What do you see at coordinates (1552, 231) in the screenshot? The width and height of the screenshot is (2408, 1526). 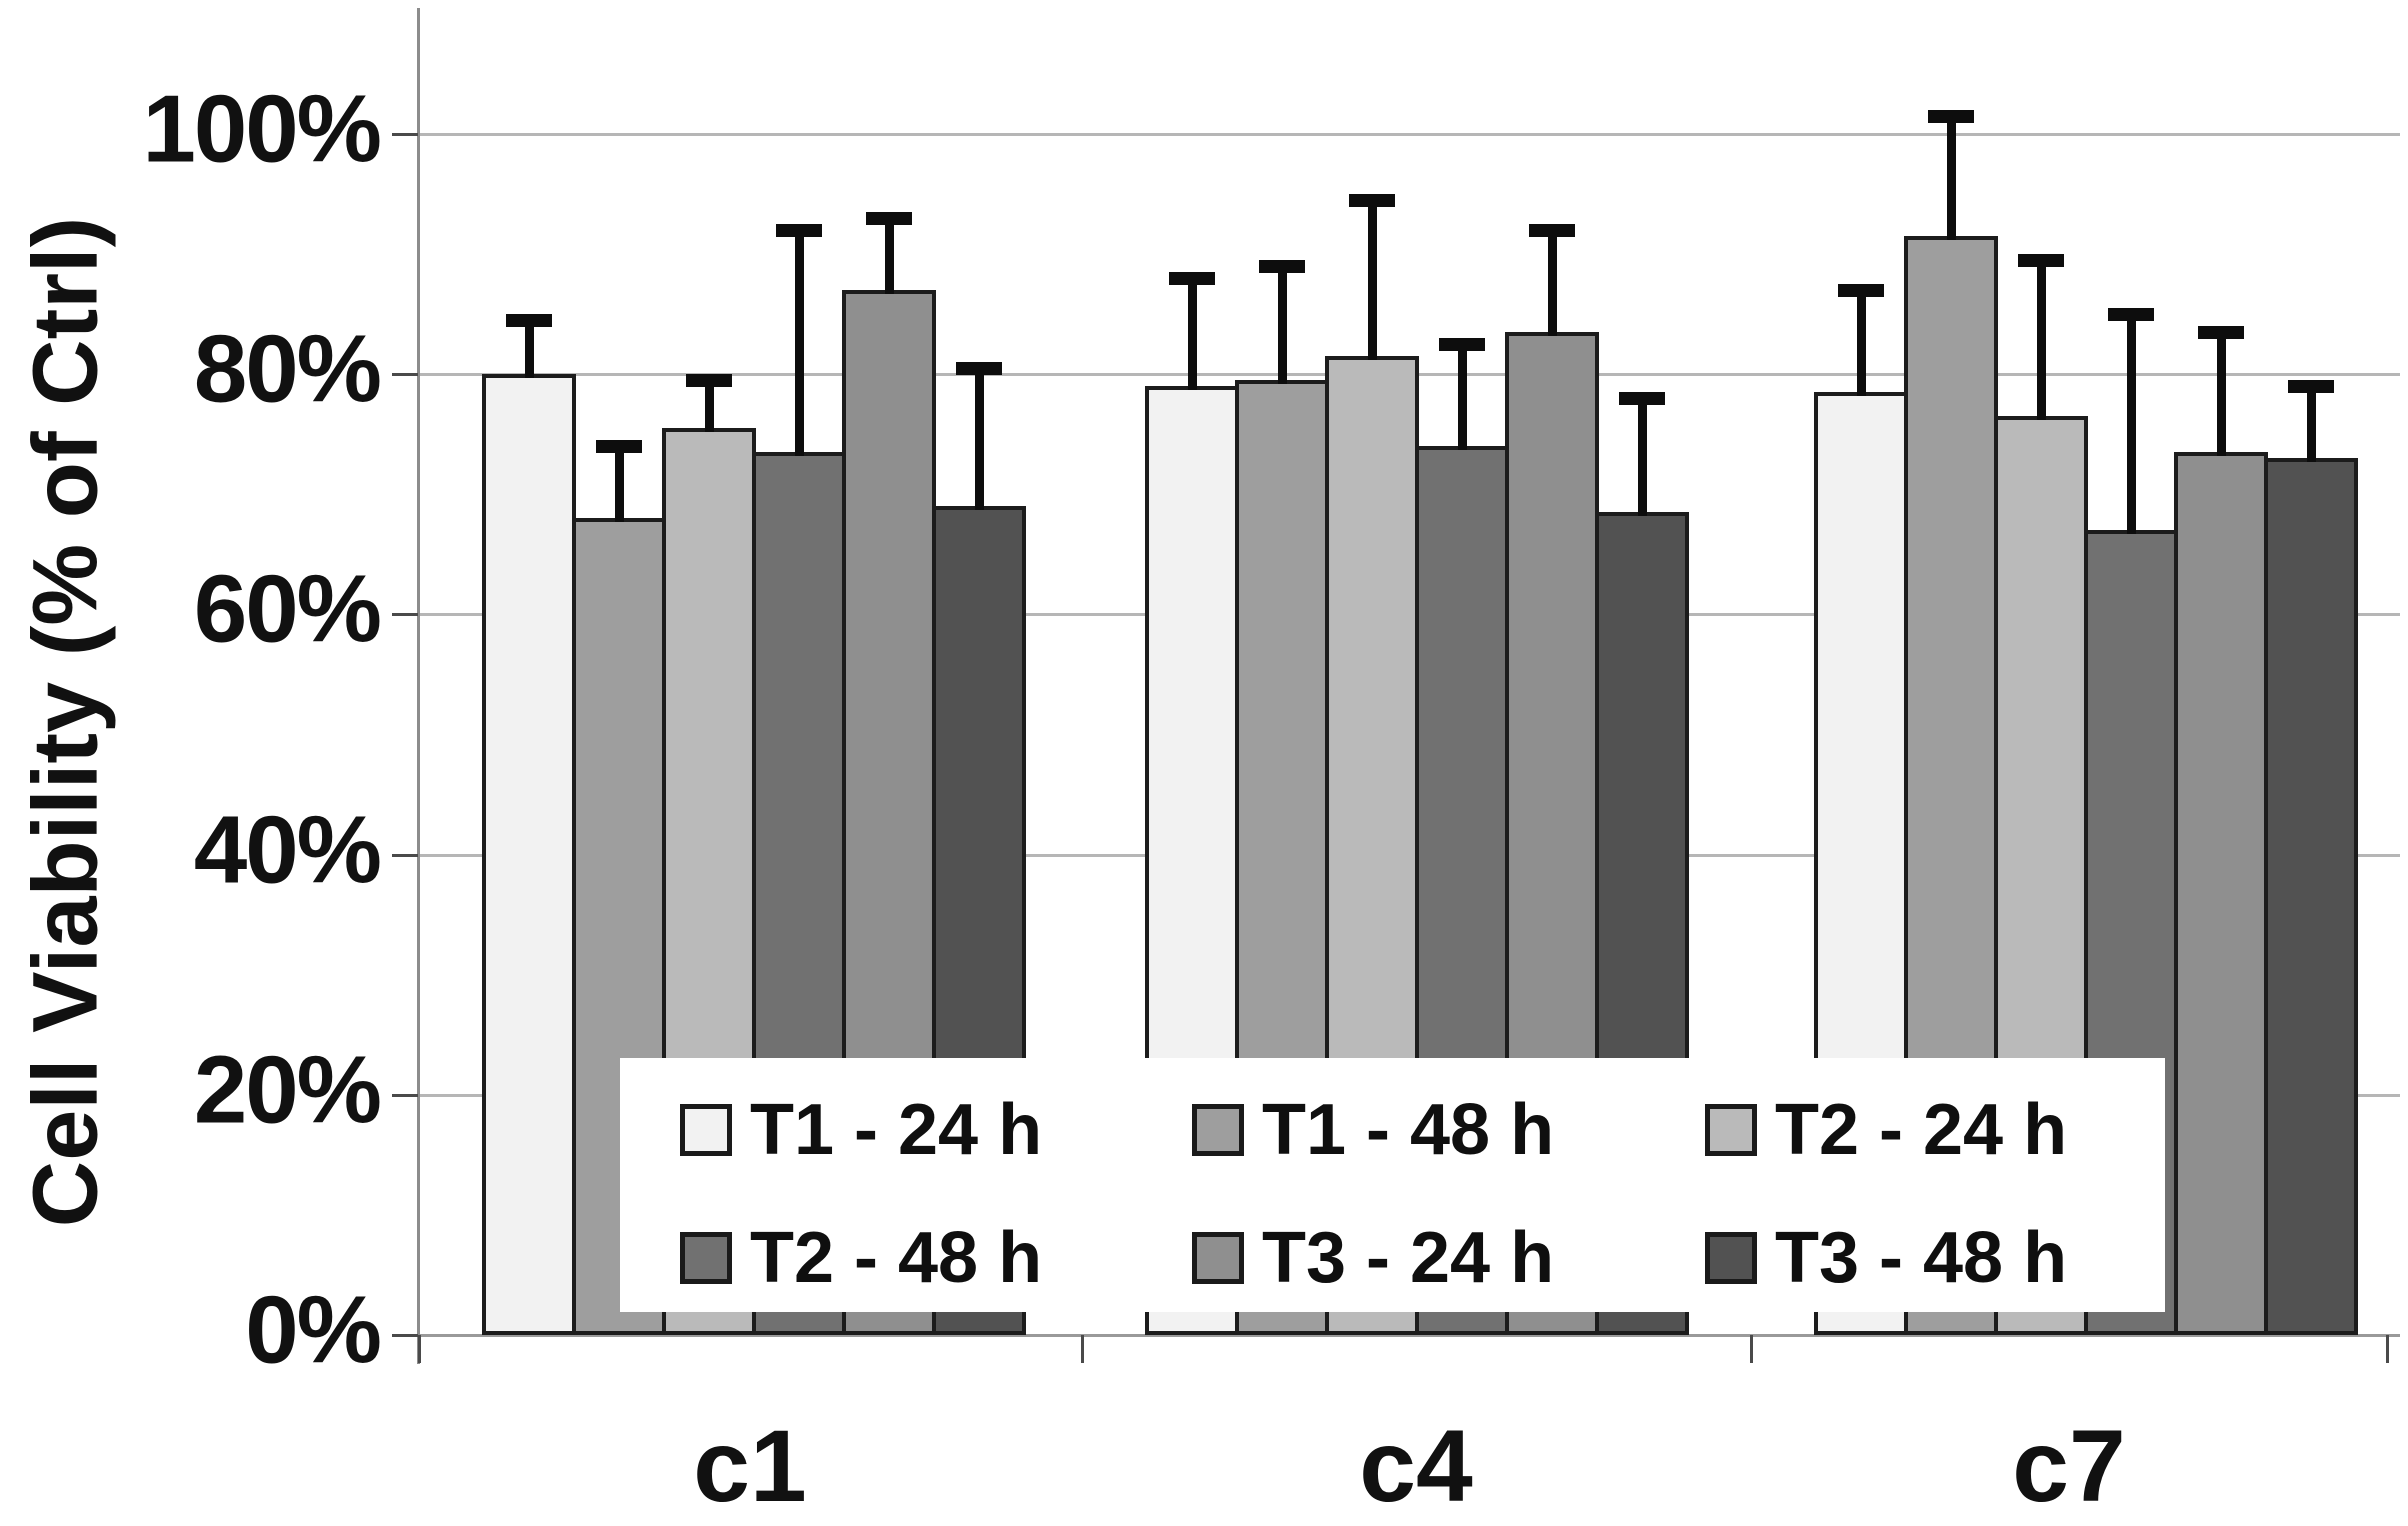 I see `error-bar-cap-c4-s5` at bounding box center [1552, 231].